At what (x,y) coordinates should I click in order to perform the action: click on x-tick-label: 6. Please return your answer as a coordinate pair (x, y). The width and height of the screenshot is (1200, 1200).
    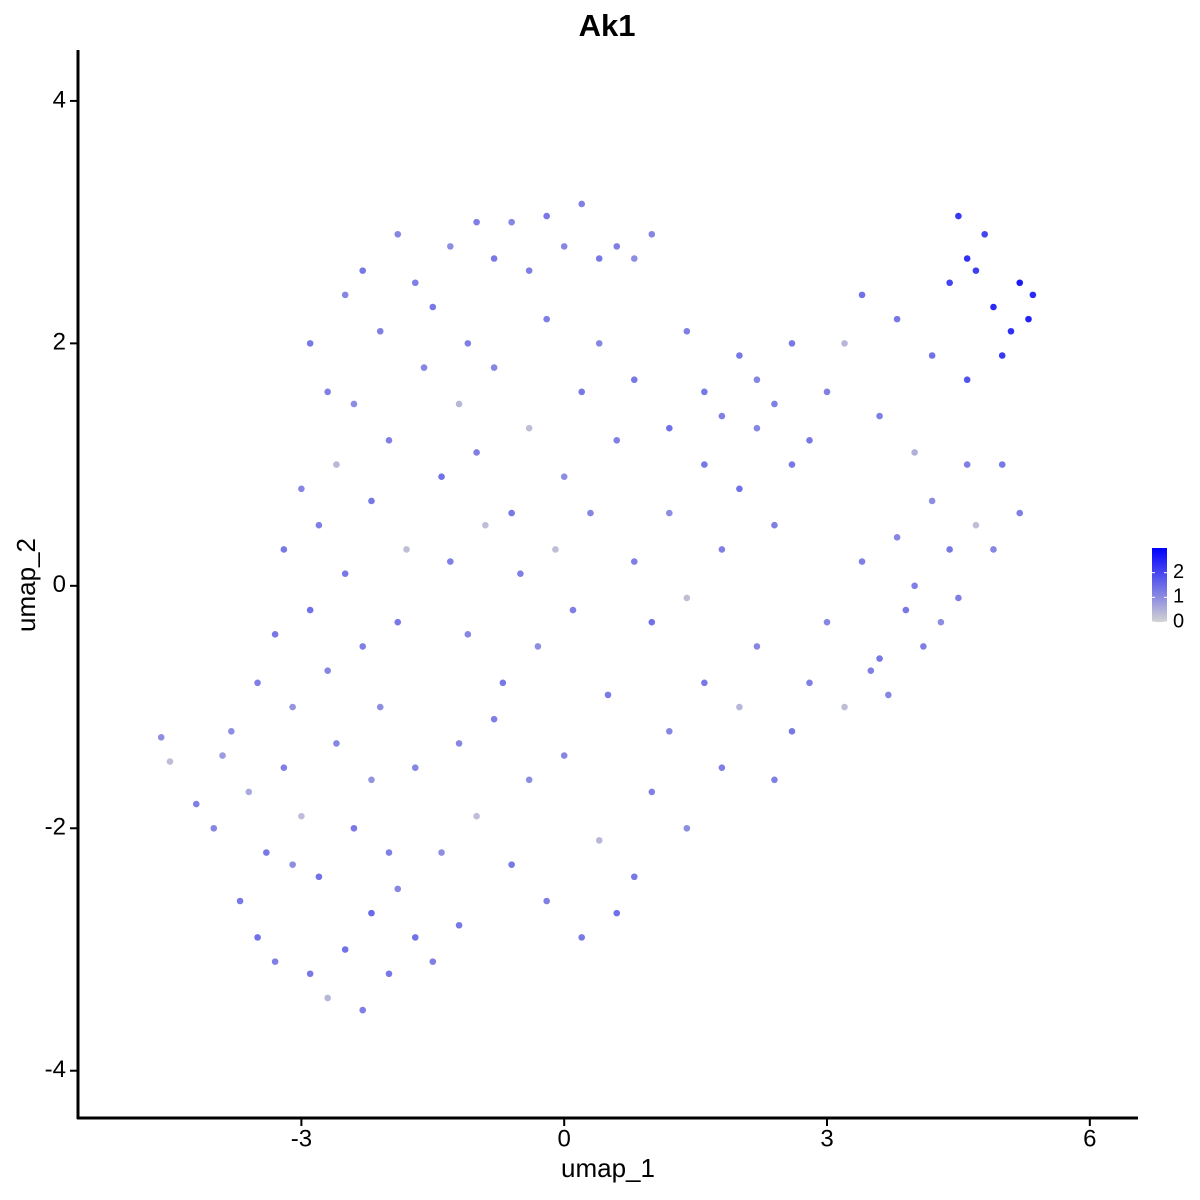
    Looking at the image, I should click on (1089, 1138).